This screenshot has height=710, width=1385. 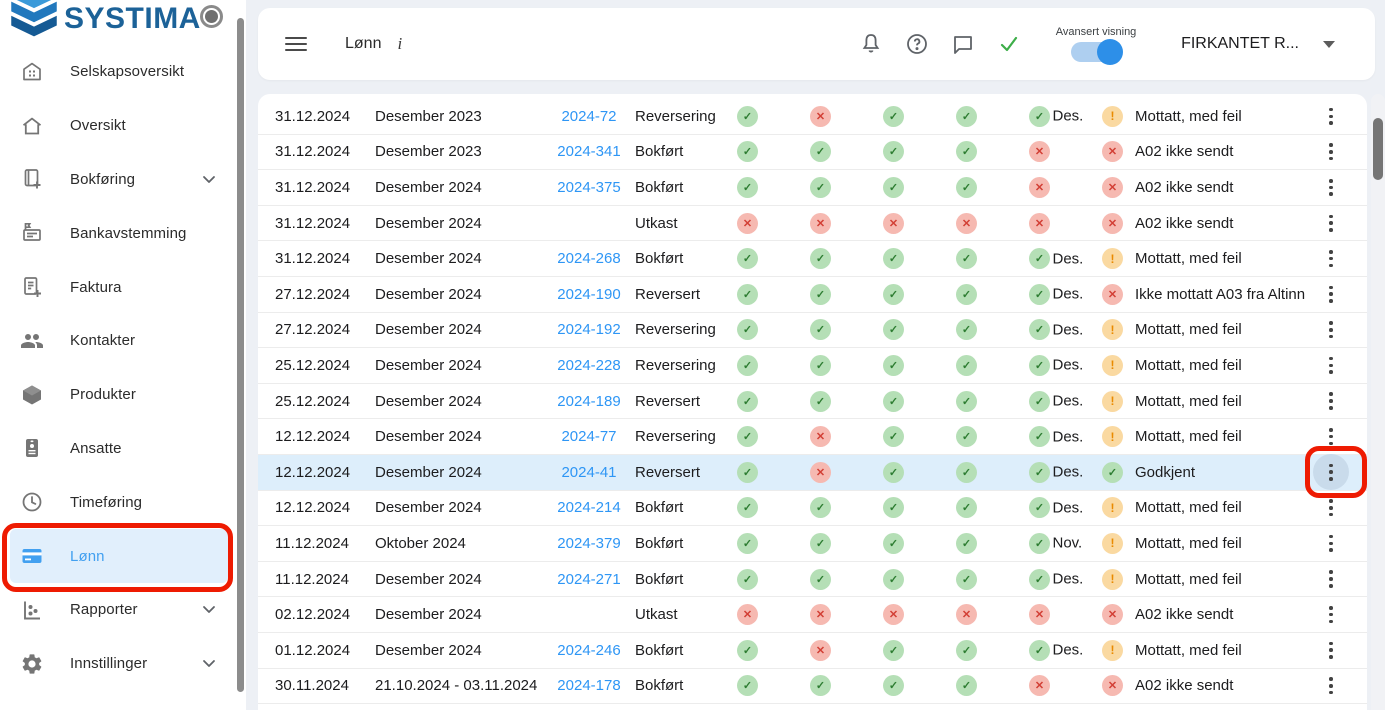 What do you see at coordinates (589, 579) in the screenshot?
I see `row-id-link: 2024-271` at bounding box center [589, 579].